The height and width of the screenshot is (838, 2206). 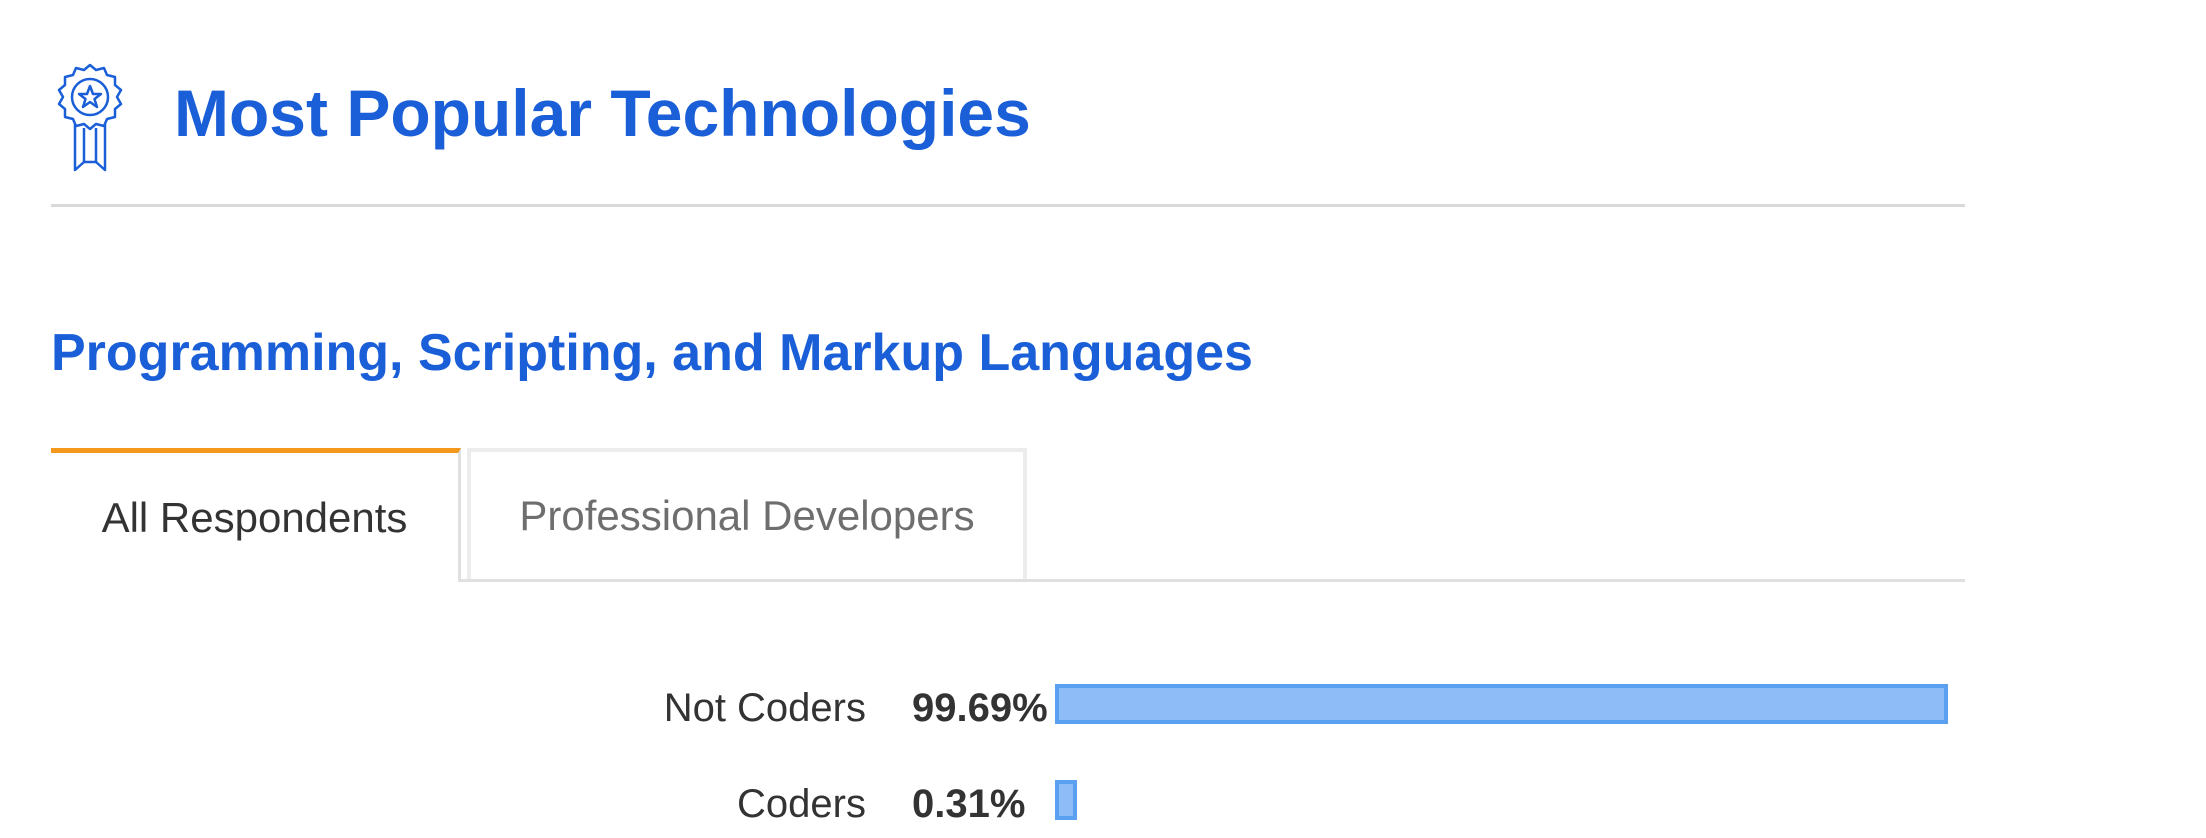 I want to click on bar-row-not-coders: Not Coders 99.69%, so click(x=1103, y=708).